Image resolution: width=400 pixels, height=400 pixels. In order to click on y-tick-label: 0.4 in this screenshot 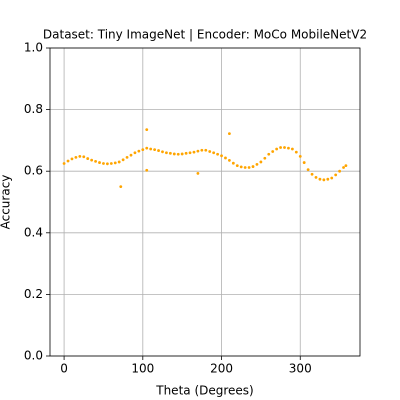, I will do `click(33, 232)`.